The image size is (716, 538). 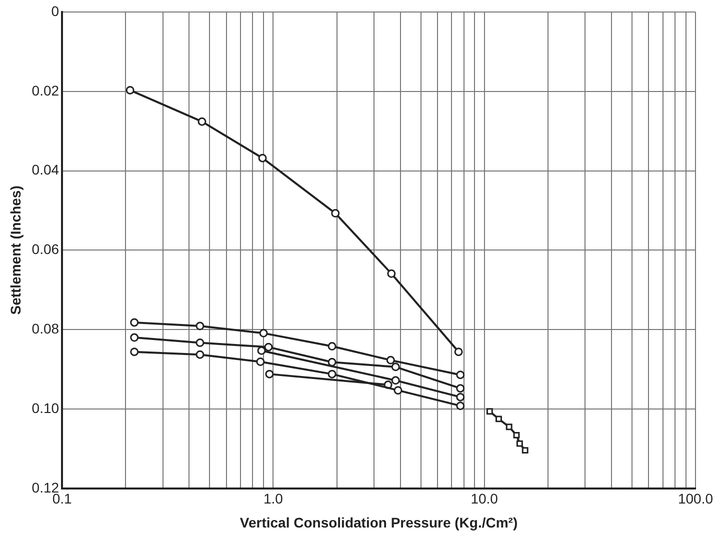 I want to click on y-axis-title: Settlement (Inches), so click(x=15, y=250).